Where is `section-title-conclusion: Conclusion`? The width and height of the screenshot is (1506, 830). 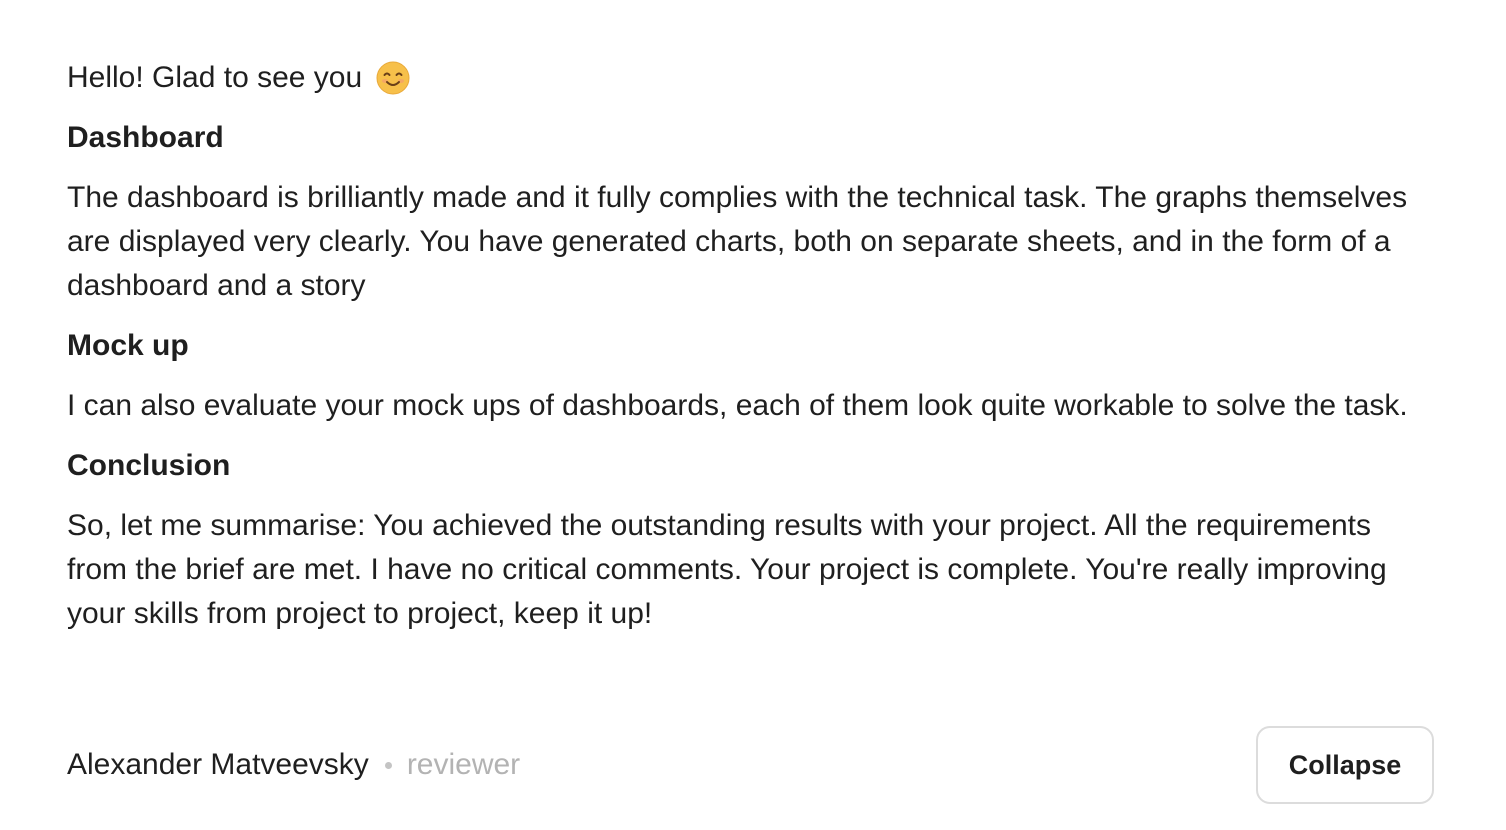
section-title-conclusion: Conclusion is located at coordinates (149, 465).